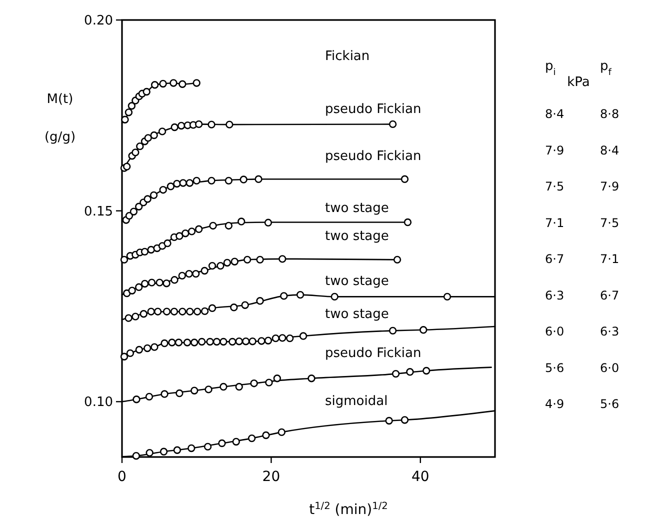 Image resolution: width=648 pixels, height=528 pixels. Describe the element at coordinates (98, 212) in the screenshot. I see `y-tick-label: 0.15` at that location.